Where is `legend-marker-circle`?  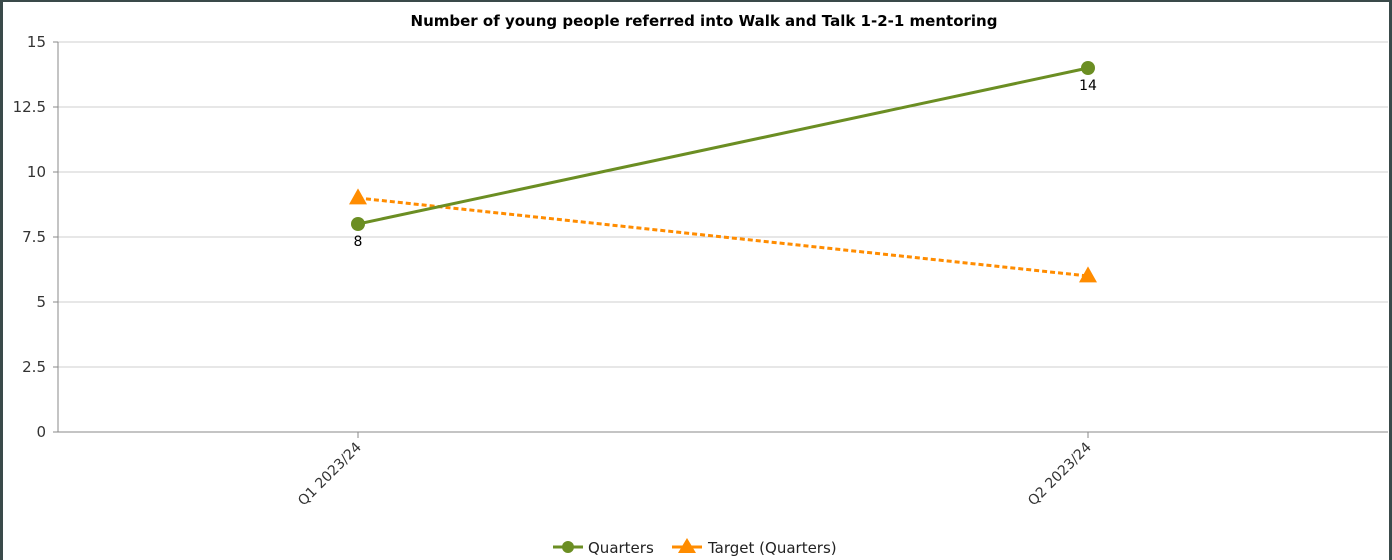 legend-marker-circle is located at coordinates (568, 547).